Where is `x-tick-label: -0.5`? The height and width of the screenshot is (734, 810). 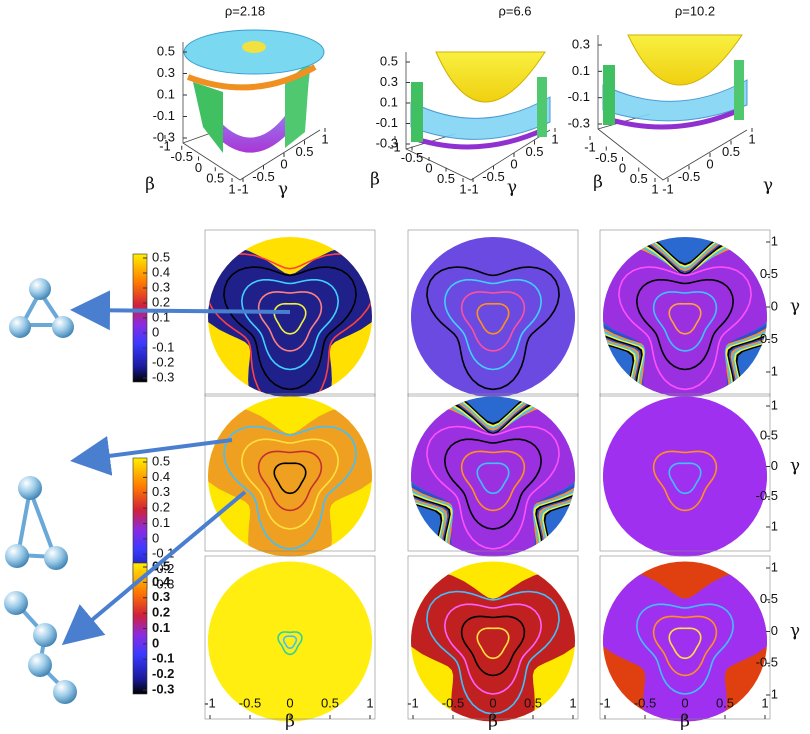 x-tick-label: -0.5 is located at coordinates (453, 702).